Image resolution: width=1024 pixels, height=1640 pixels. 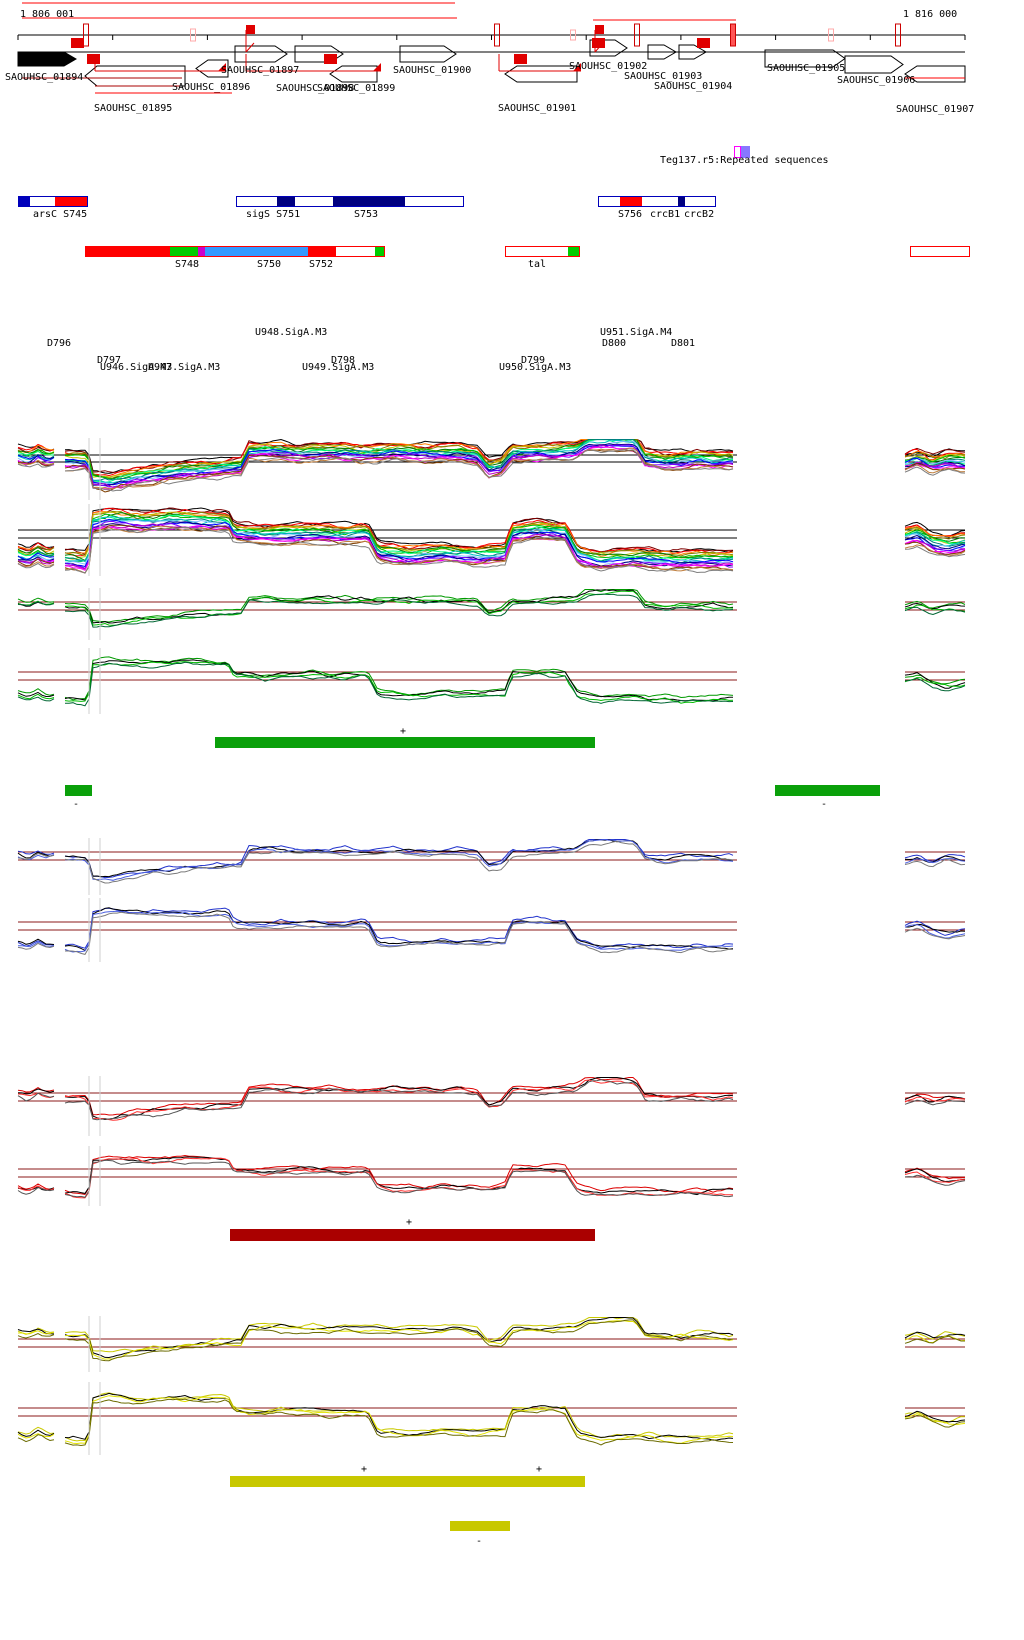 What do you see at coordinates (512, 1344) in the screenshot?
I see `coverage-track-yellow-sense` at bounding box center [512, 1344].